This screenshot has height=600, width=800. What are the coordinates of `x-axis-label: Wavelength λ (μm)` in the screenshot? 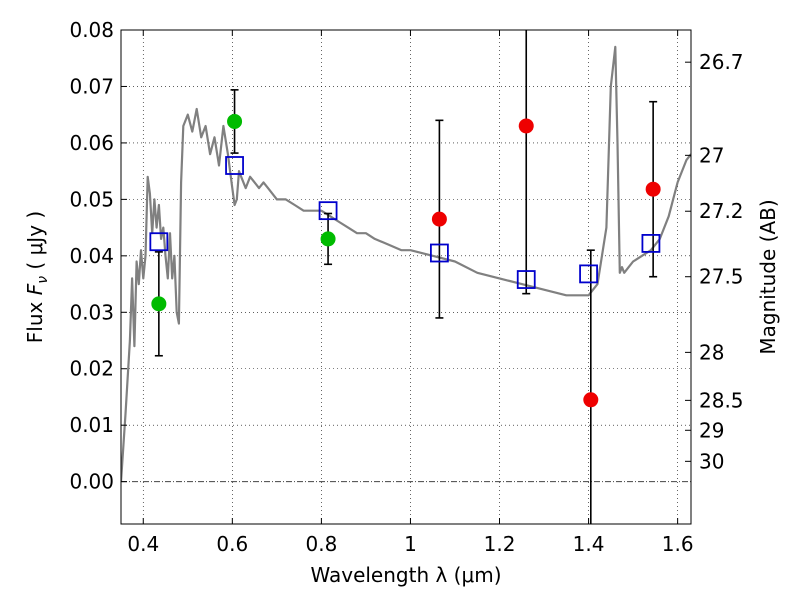 It's located at (405, 575).